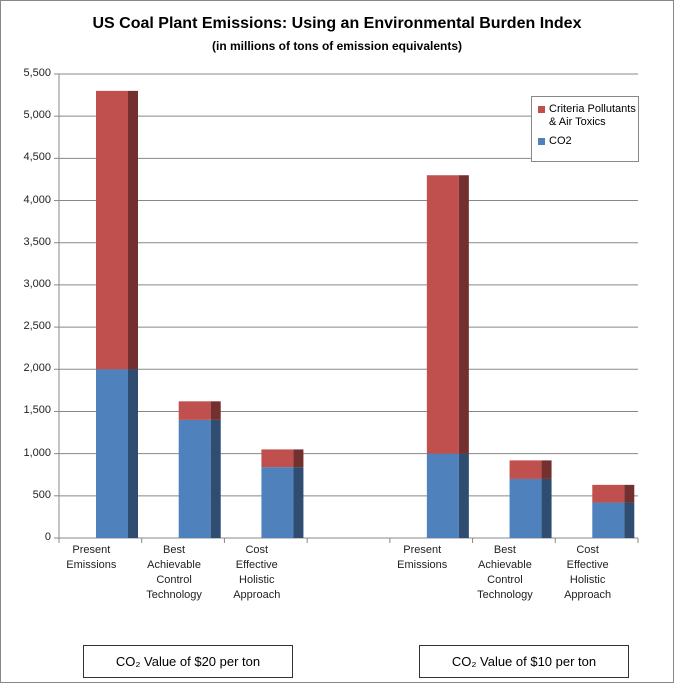 The image size is (674, 683). I want to click on y-tick-label: 2,000, so click(37, 368).